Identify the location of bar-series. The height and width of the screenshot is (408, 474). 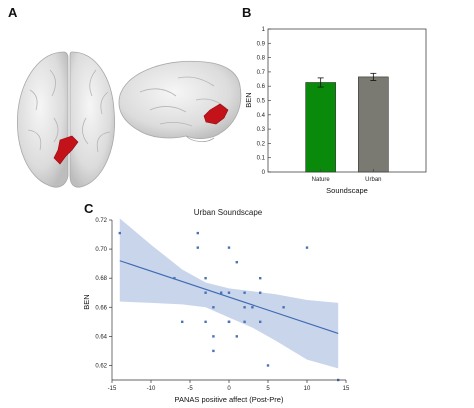
(347, 122).